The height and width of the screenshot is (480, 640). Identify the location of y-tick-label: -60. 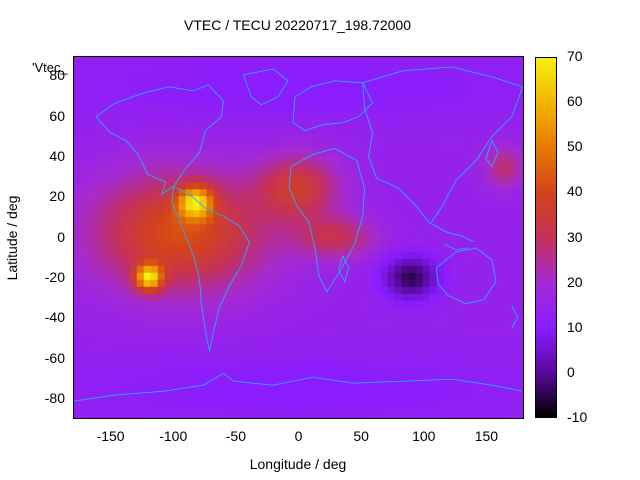
(54, 357).